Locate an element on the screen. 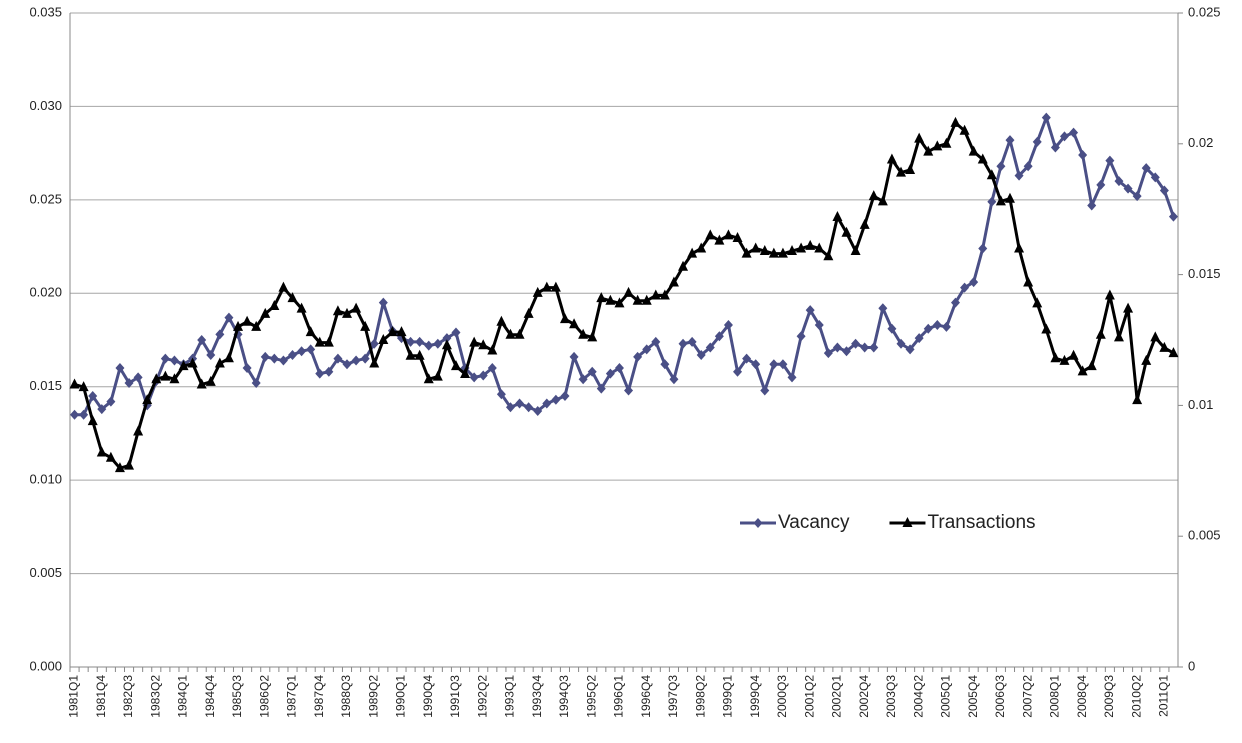 Image resolution: width=1242 pixels, height=743 pixels. x-tick-label: 1996Q1 is located at coordinates (619, 696).